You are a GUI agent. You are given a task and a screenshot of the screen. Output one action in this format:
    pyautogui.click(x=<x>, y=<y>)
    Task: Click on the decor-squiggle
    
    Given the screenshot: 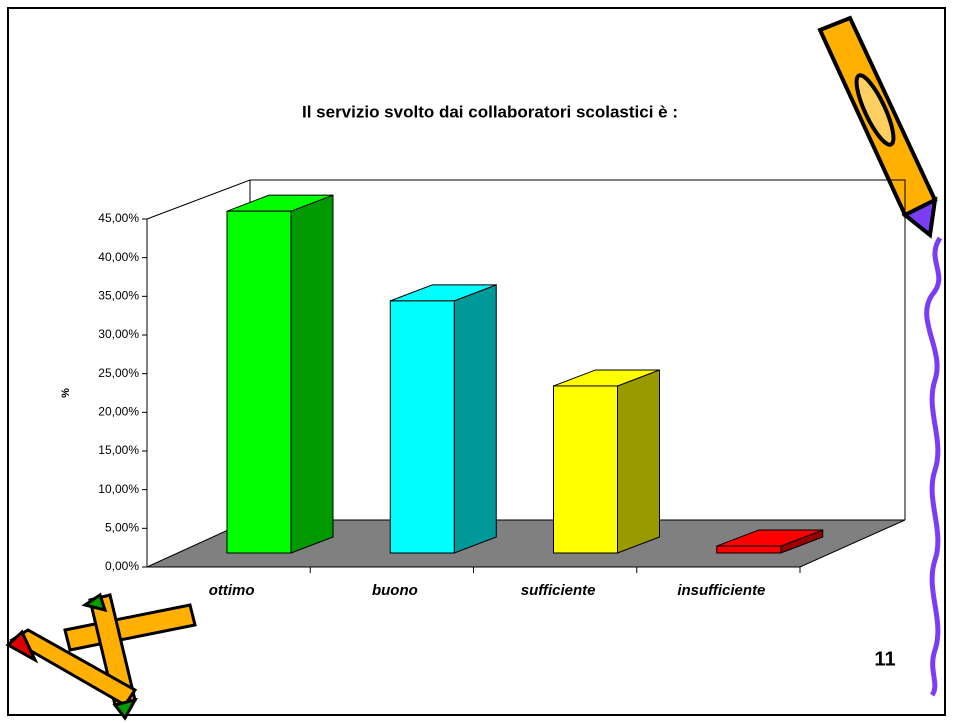 What is the action you would take?
    pyautogui.click(x=933, y=466)
    